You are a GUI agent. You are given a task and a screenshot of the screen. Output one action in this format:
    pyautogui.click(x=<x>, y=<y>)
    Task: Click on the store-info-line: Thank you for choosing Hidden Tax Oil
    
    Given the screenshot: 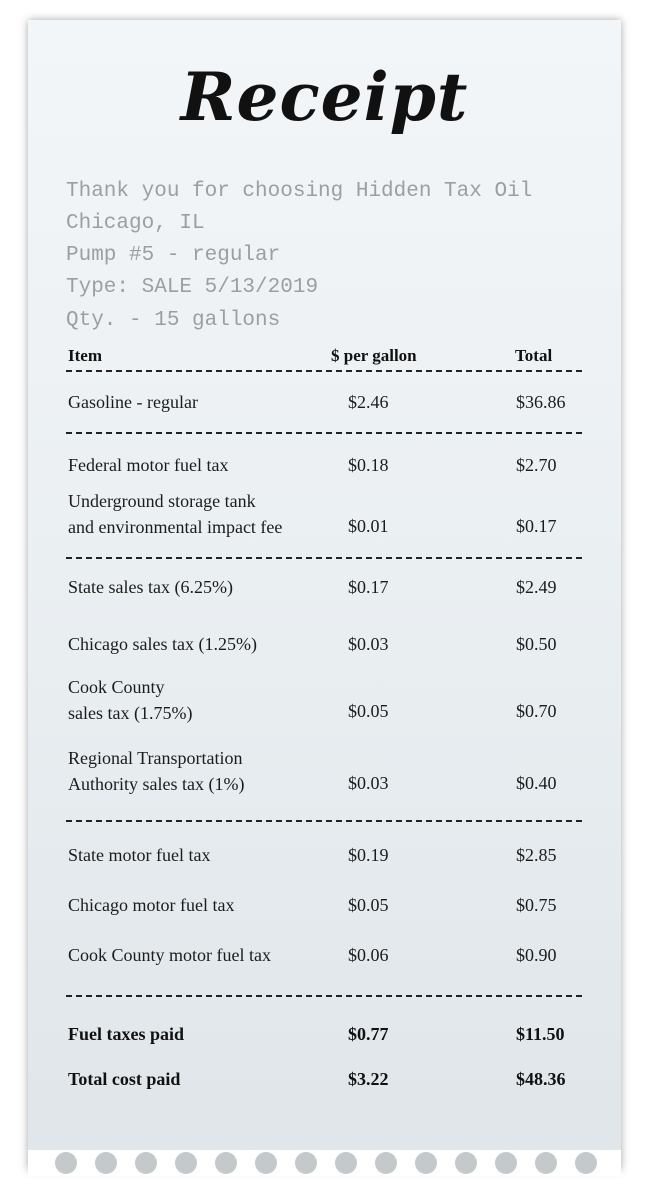 What is the action you would take?
    pyautogui.click(x=299, y=191)
    